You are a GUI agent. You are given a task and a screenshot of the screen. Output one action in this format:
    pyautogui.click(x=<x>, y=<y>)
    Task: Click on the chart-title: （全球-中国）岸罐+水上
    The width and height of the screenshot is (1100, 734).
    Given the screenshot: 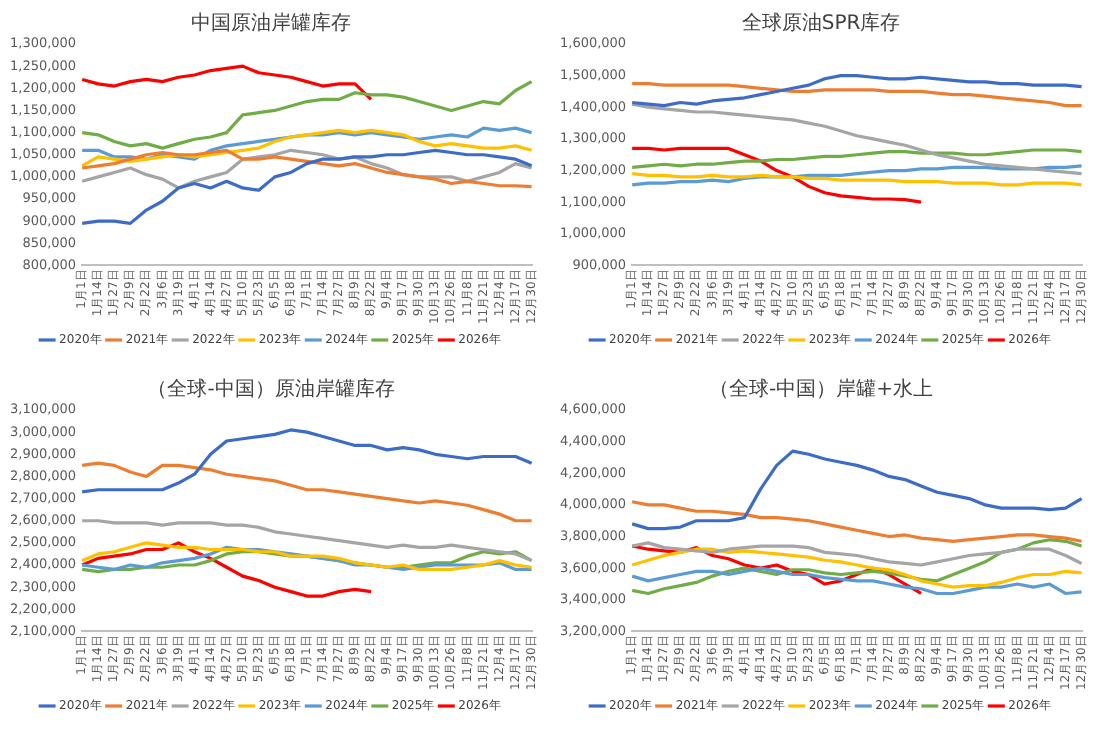 What is the action you would take?
    pyautogui.click(x=821, y=389)
    